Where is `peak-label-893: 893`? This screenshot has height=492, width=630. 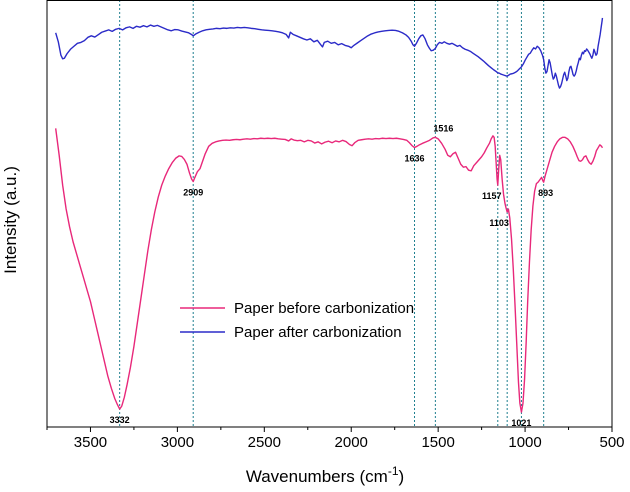 peak-label-893: 893 is located at coordinates (545, 193).